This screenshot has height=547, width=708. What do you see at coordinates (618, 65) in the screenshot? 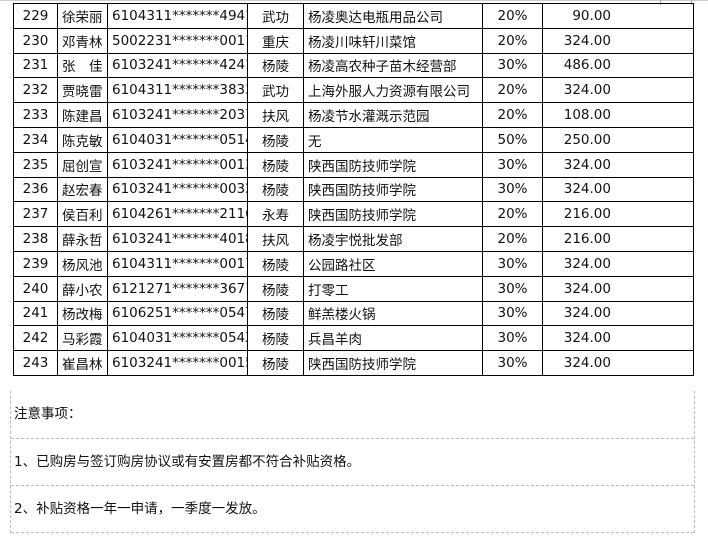
I see `amount-cell: 486.00` at bounding box center [618, 65].